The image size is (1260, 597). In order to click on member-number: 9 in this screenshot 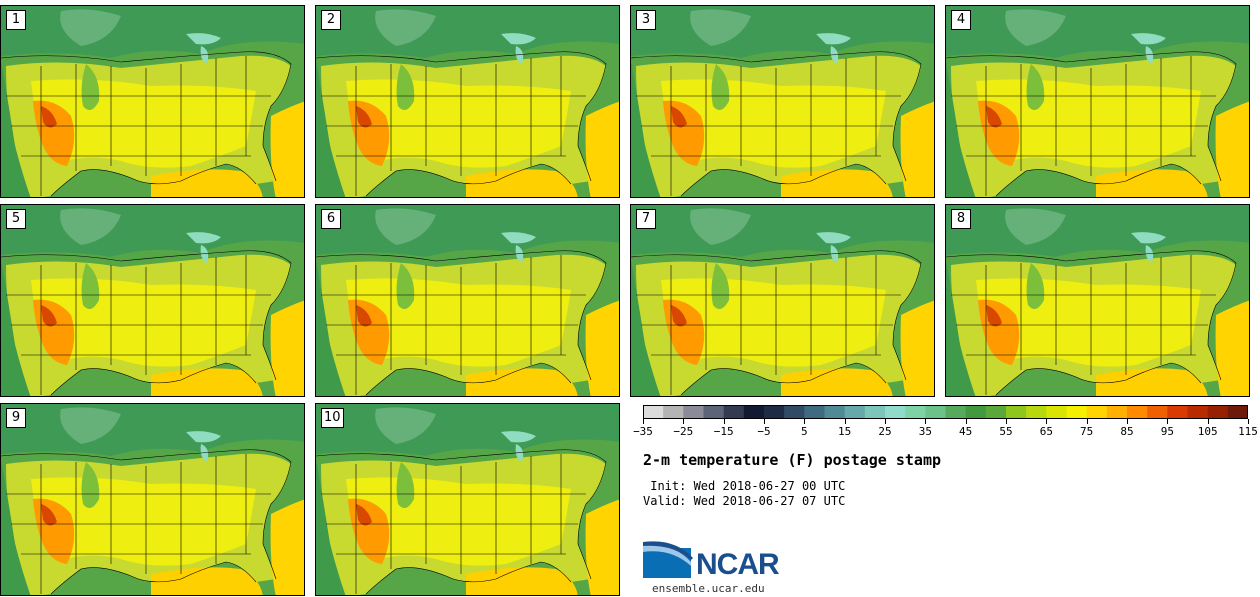, I will do `click(16, 418)`.